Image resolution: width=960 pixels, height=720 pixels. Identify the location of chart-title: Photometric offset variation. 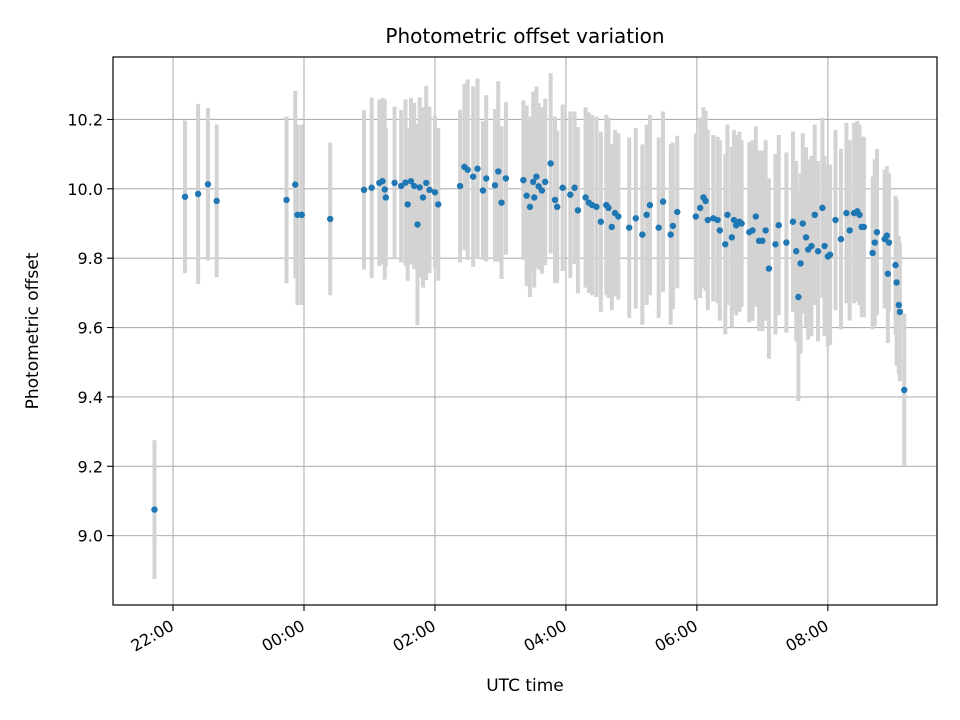
(524, 36).